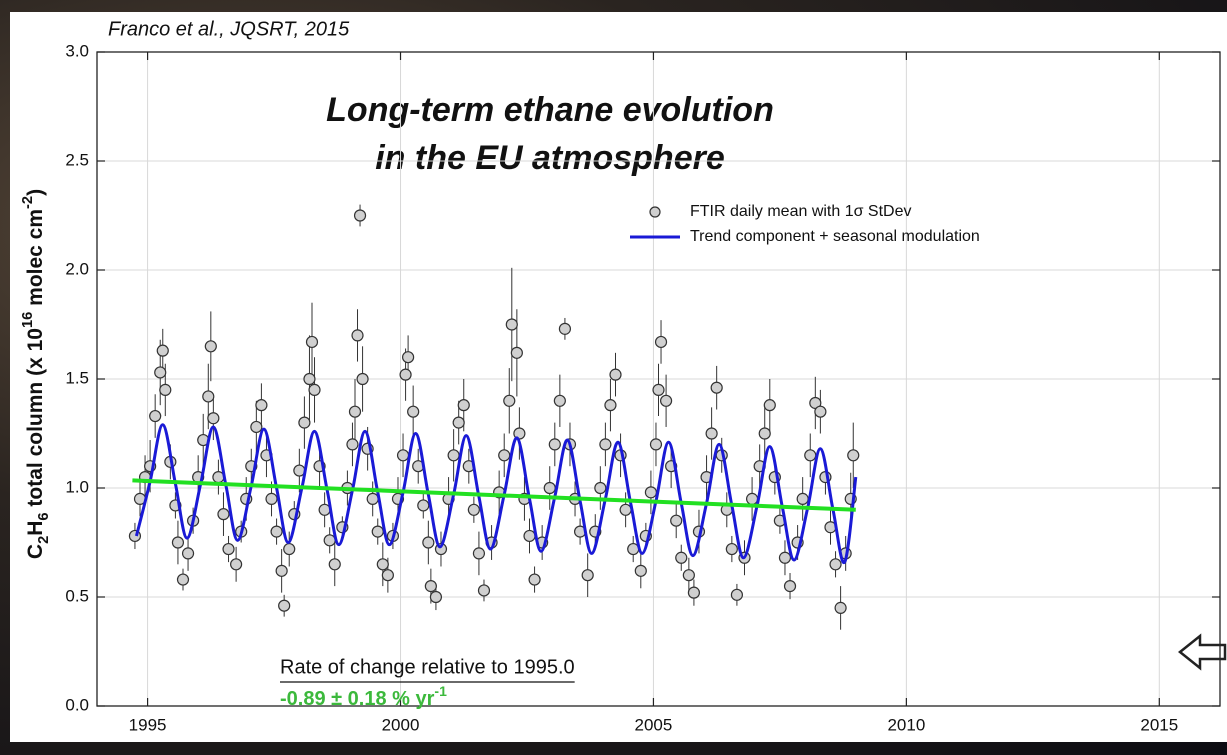 The width and height of the screenshot is (1227, 755). I want to click on x-tick-label: 2010, so click(906, 724).